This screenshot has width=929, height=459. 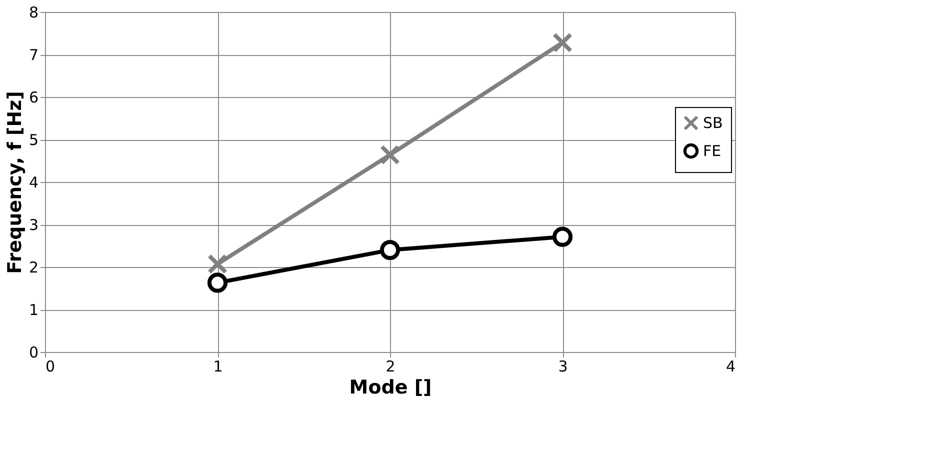 I want to click on x-tick-label: 3, so click(x=563, y=367).